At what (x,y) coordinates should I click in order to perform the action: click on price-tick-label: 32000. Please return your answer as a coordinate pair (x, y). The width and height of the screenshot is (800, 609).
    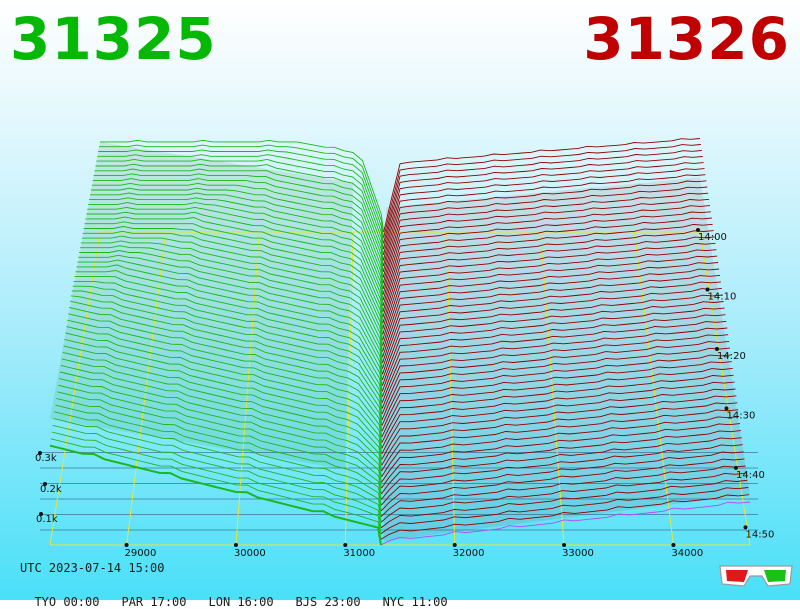
    Looking at the image, I should click on (469, 553).